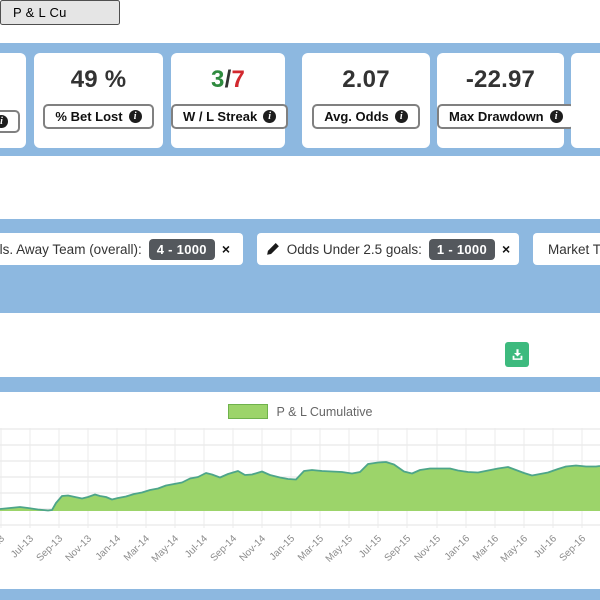 The width and height of the screenshot is (600, 600). Describe the element at coordinates (137, 548) in the screenshot. I see `x-axis-label: Mar-14` at that location.